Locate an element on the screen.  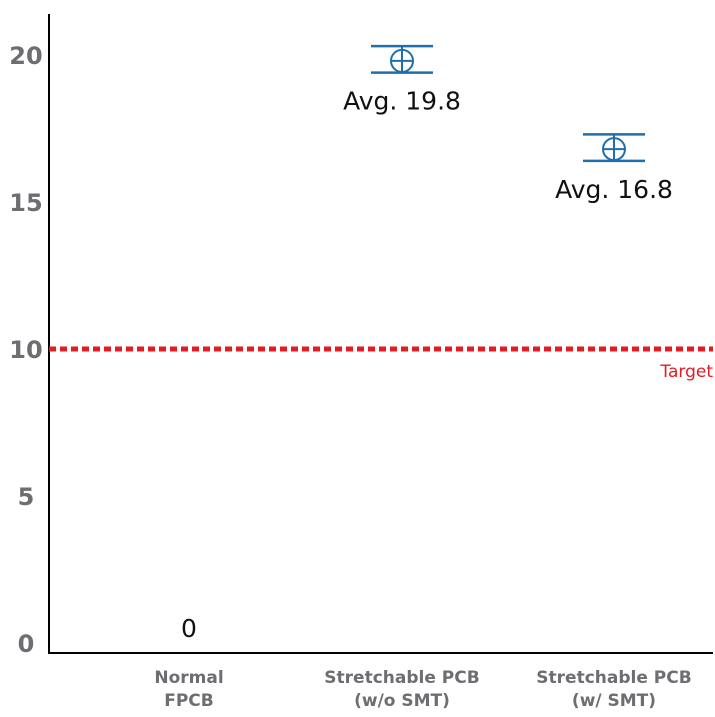
y-tick-label: 20 is located at coordinates (25, 56).